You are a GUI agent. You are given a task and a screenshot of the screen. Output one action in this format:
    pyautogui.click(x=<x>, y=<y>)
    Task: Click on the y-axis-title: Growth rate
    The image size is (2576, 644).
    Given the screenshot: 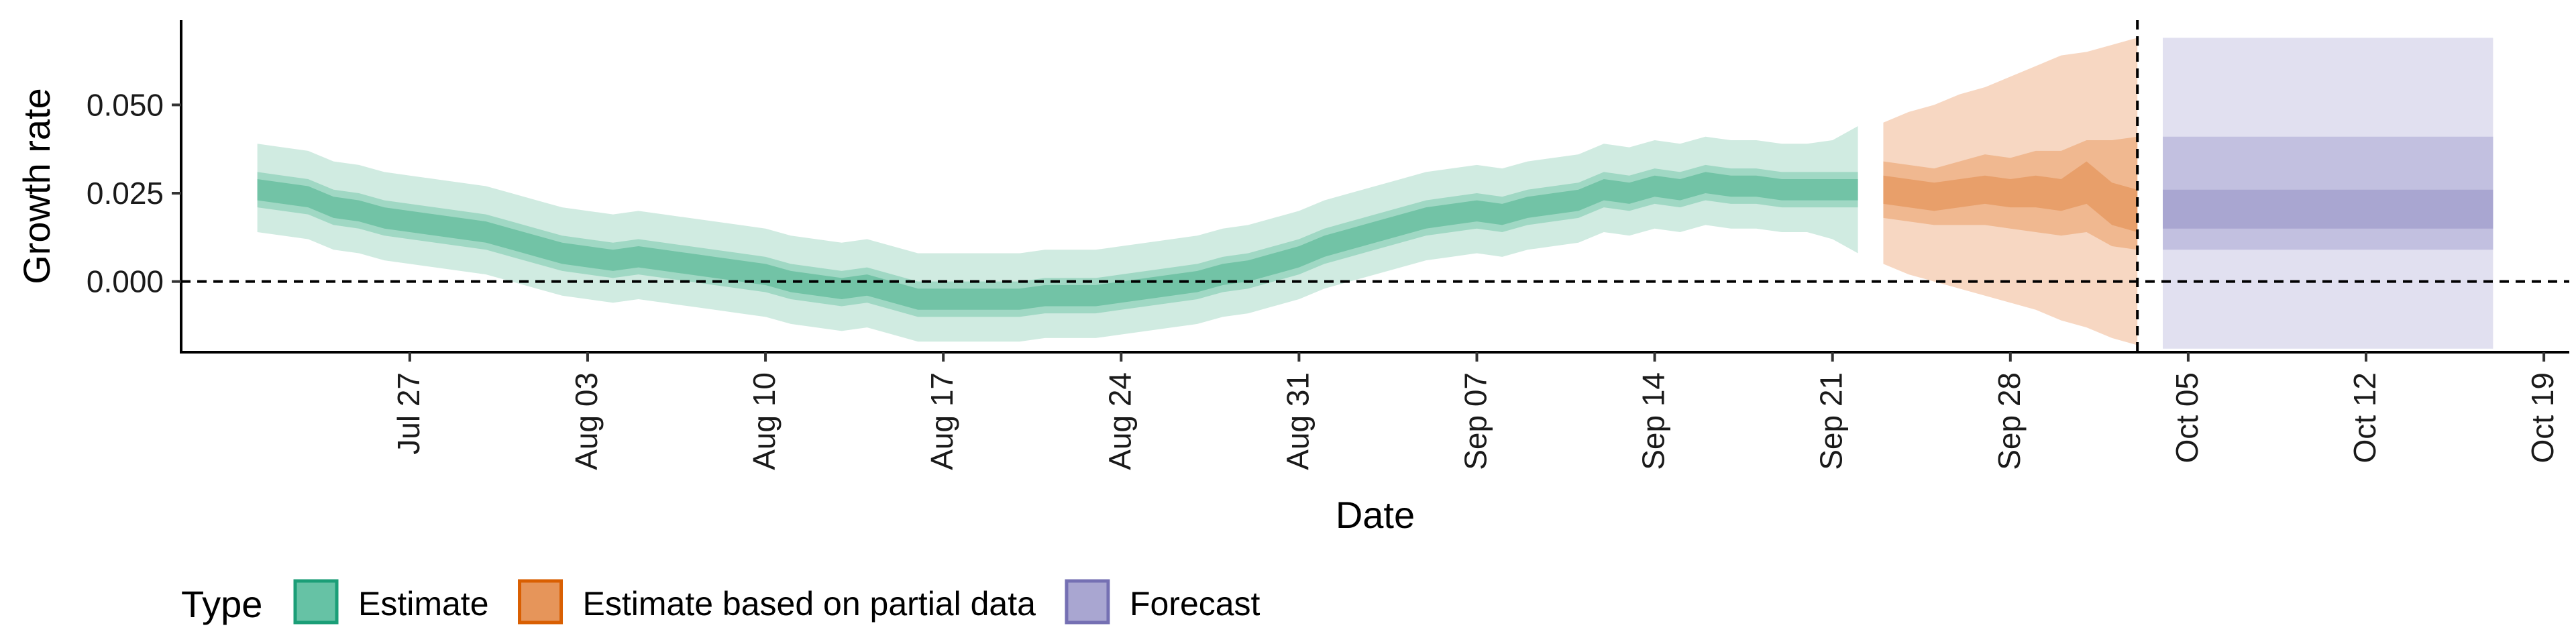 What is the action you would take?
    pyautogui.click(x=36, y=186)
    